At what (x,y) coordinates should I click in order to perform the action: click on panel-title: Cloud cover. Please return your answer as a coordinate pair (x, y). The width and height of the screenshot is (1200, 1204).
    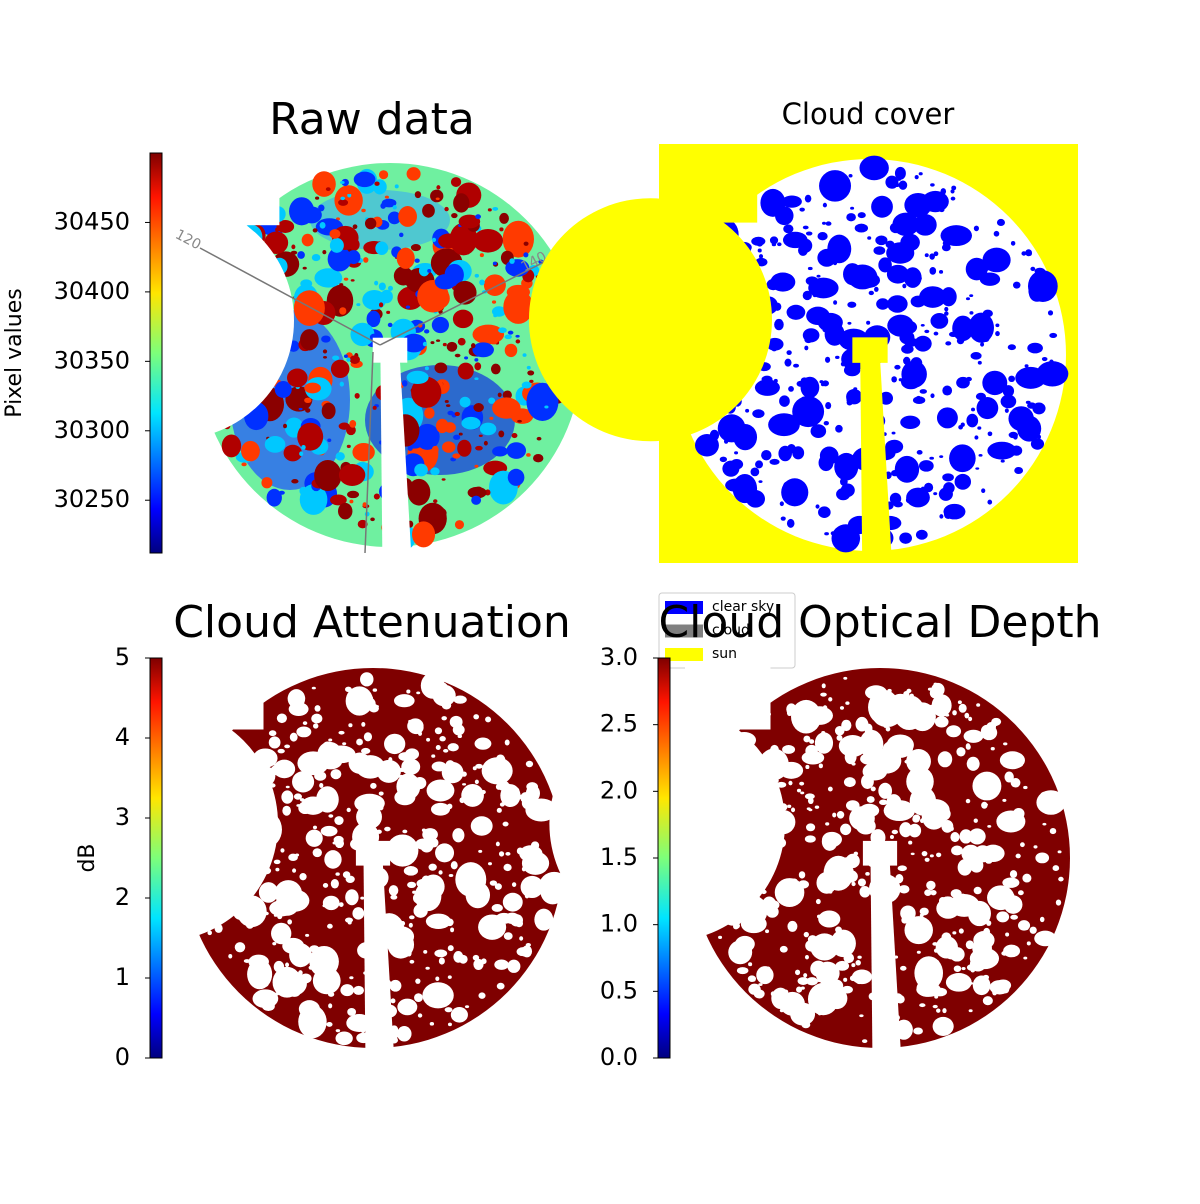
    Looking at the image, I should click on (868, 114).